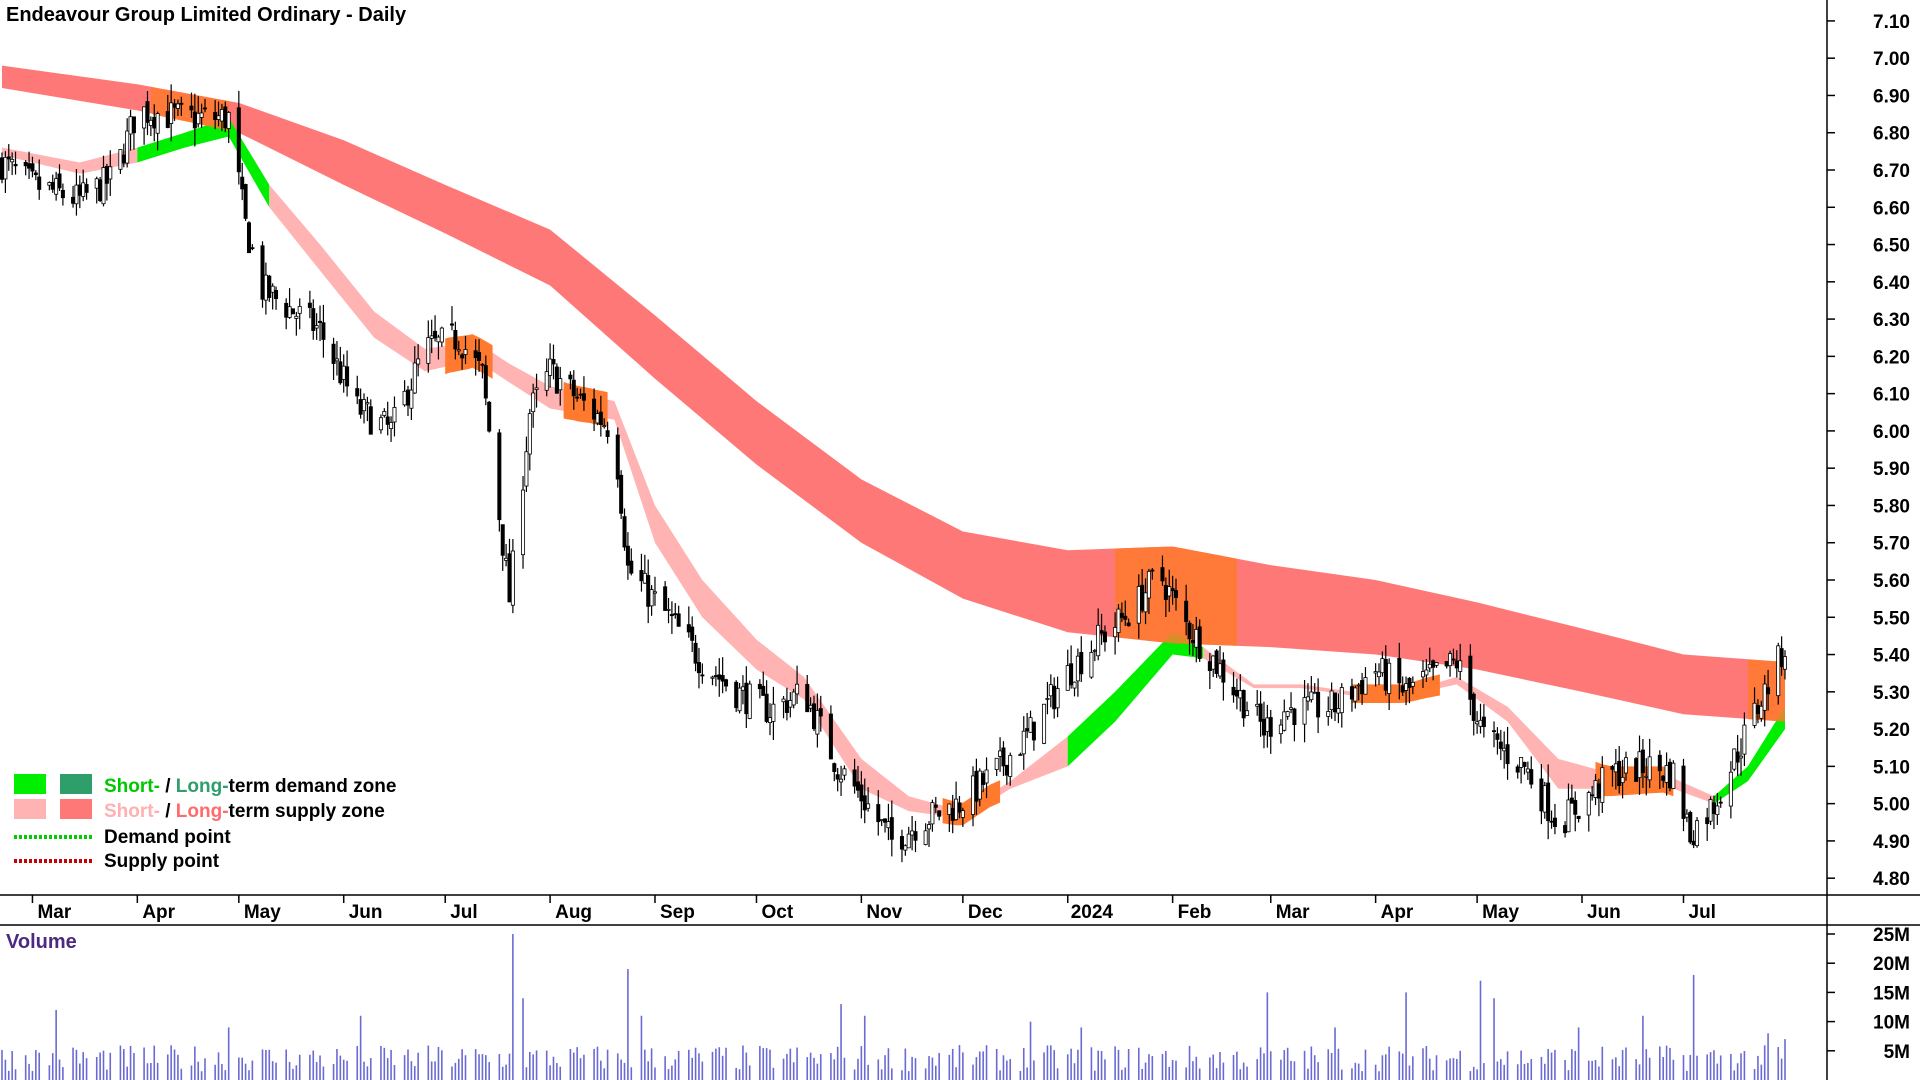 Image resolution: width=1920 pixels, height=1080 pixels. I want to click on price-tick-label: 5.20, so click(1891, 730).